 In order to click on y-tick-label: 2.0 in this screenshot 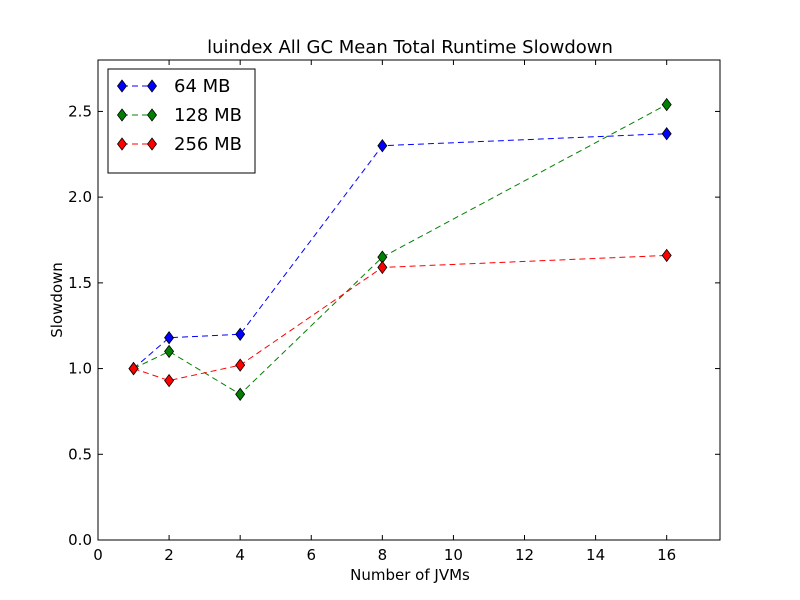, I will do `click(80, 197)`.